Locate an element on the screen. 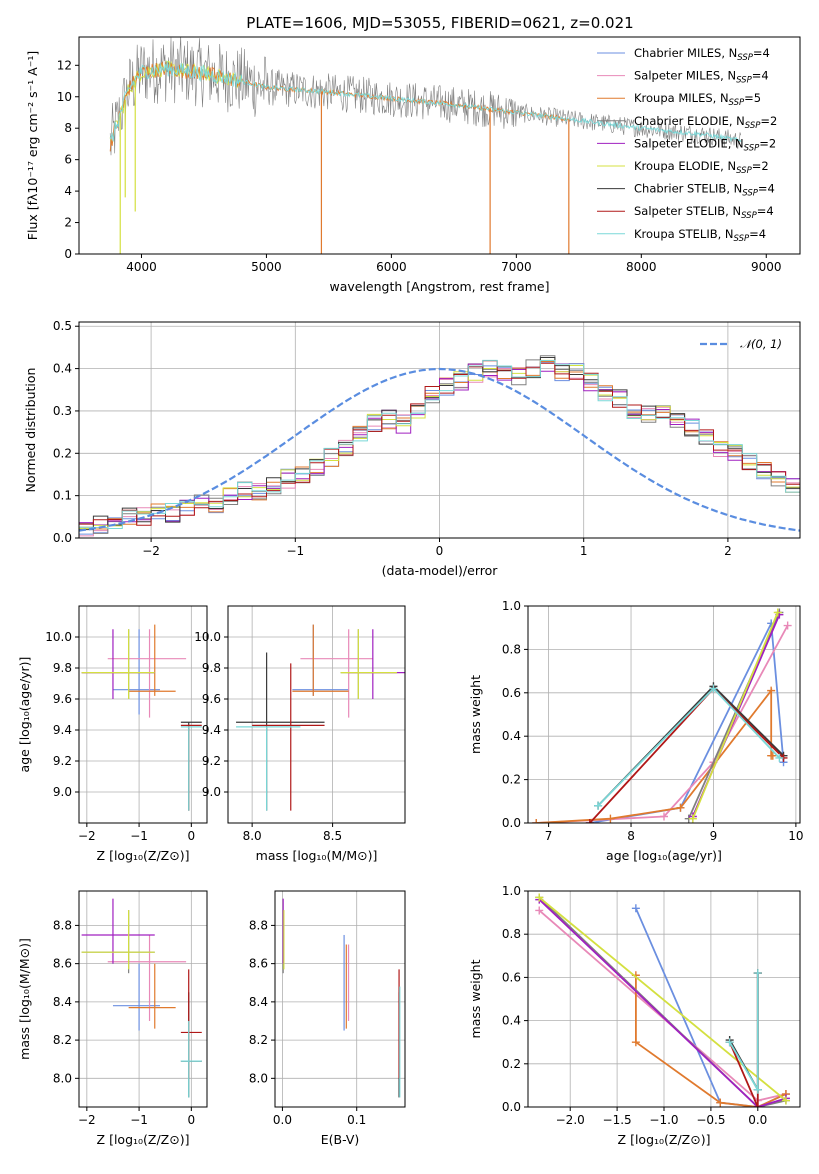  y-tick-label: 0.4 is located at coordinates (62, 369).